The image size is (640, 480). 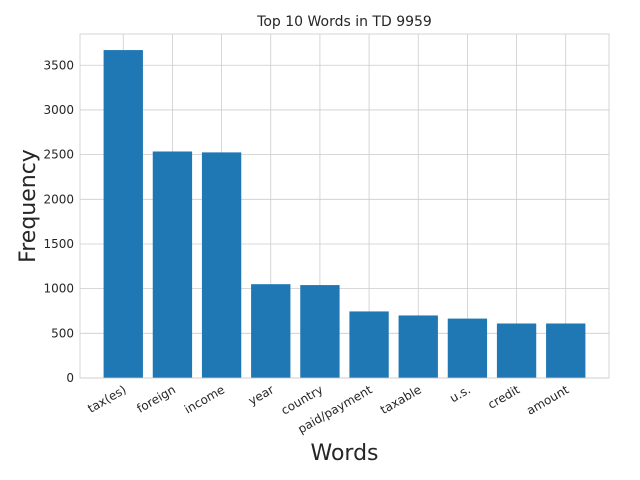 I want to click on x-tick-label: tax(es), so click(x=107, y=398).